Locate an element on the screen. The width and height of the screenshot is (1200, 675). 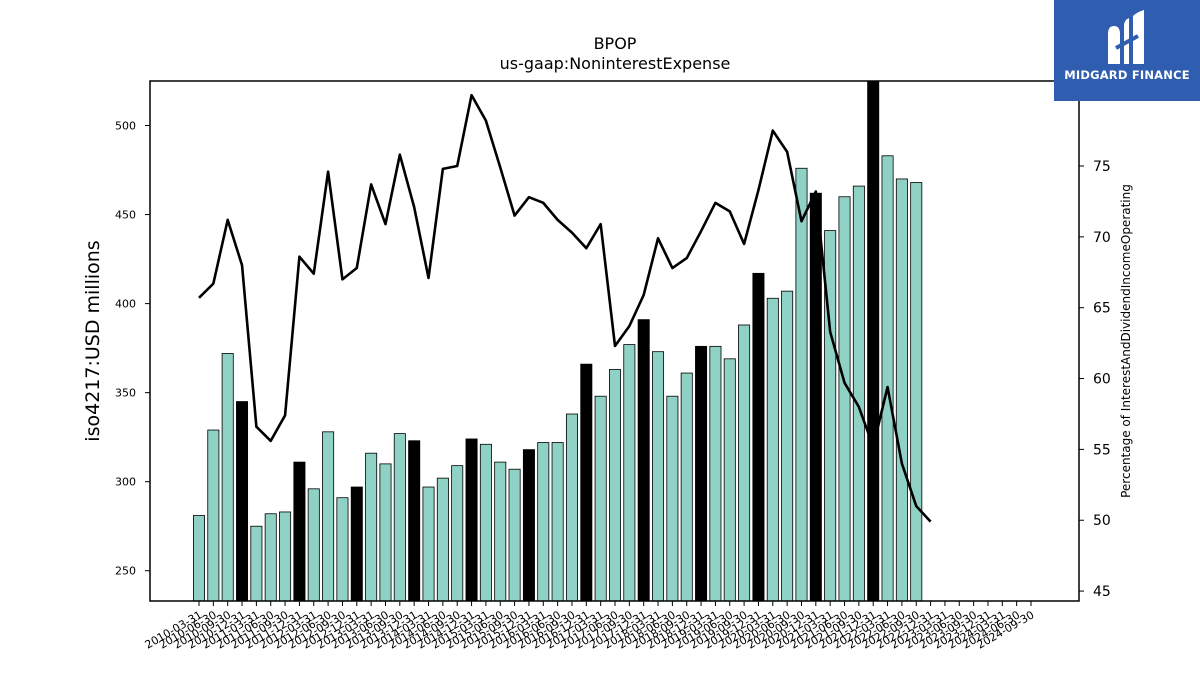
y2-tick-label-50: 50 is located at coordinates (1102, 521).